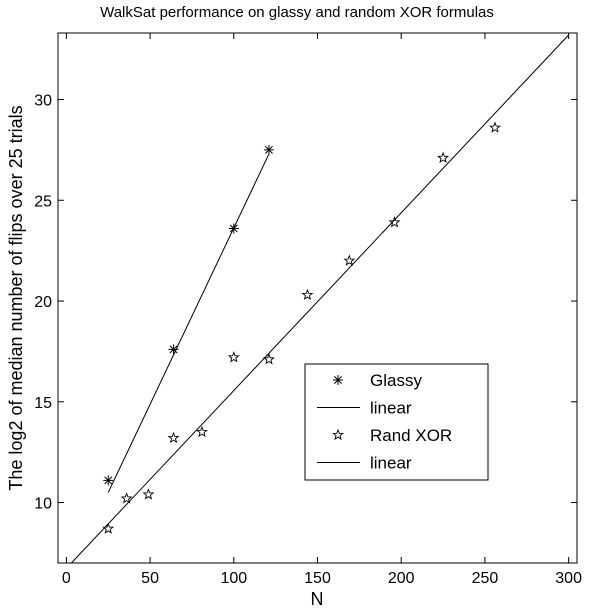 This screenshot has width=592, height=613. I want to click on legend-label: Rand XOR, so click(411, 435).